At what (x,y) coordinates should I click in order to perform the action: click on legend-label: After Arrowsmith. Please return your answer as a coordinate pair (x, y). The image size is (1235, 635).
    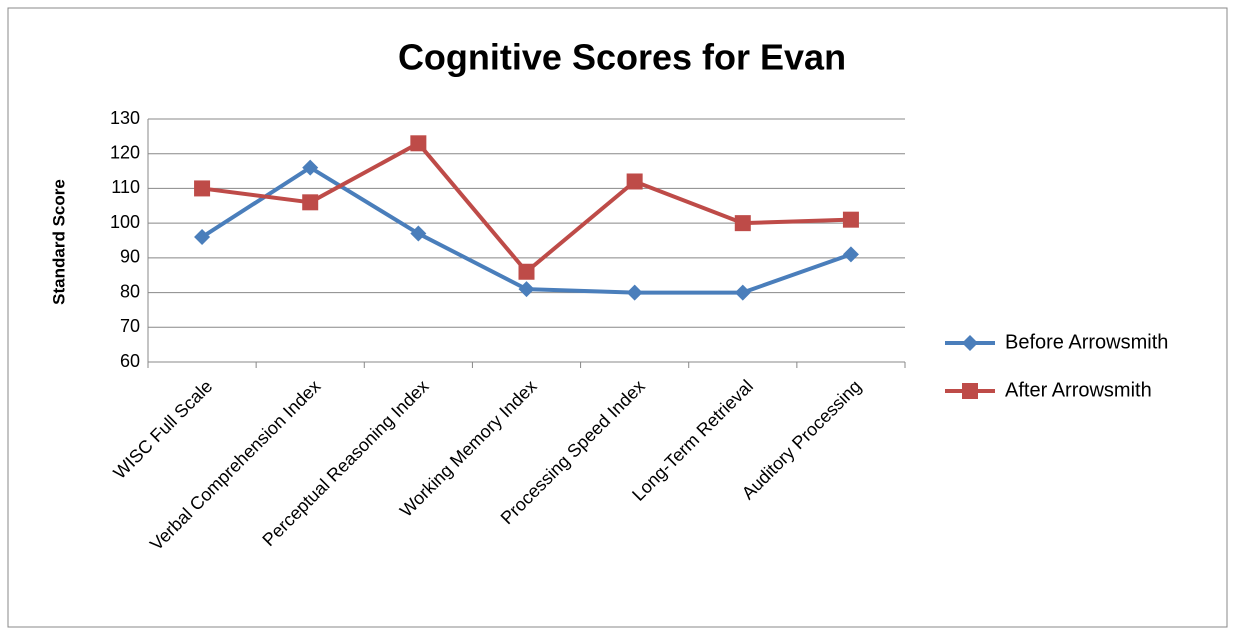
    Looking at the image, I should click on (1078, 390).